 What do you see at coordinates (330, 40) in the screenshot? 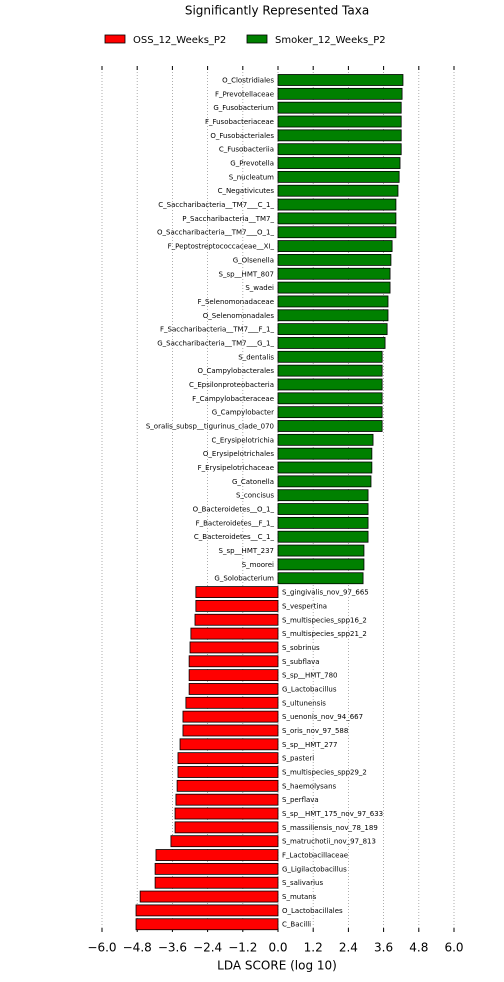
I see `legend-label: Smoker_12_Weeks_P2` at bounding box center [330, 40].